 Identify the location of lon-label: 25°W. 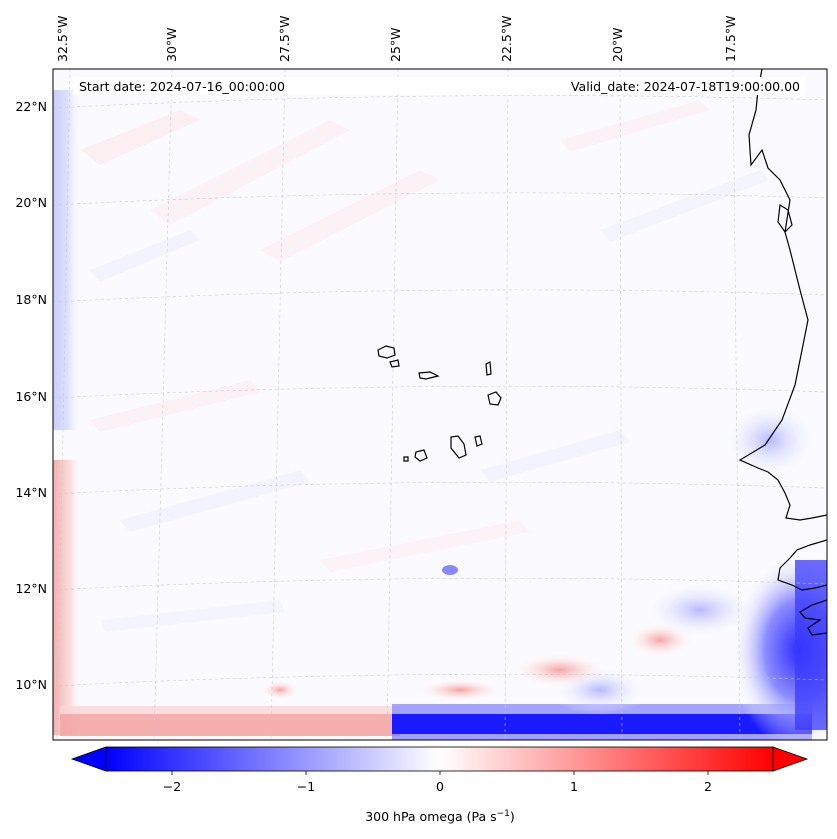
(395, 44).